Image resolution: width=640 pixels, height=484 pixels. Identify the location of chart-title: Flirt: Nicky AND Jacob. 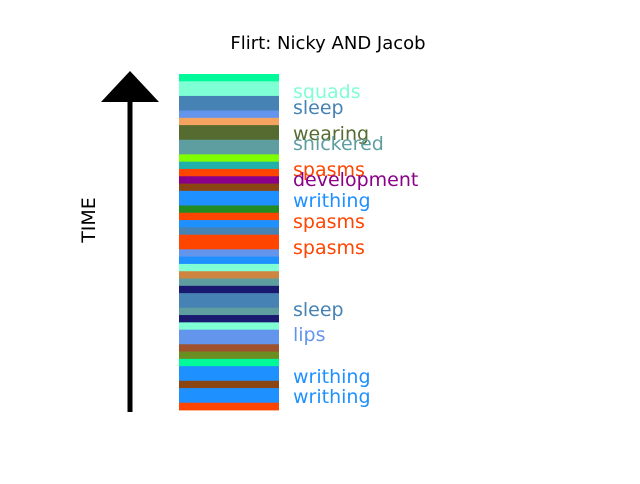
(327, 43).